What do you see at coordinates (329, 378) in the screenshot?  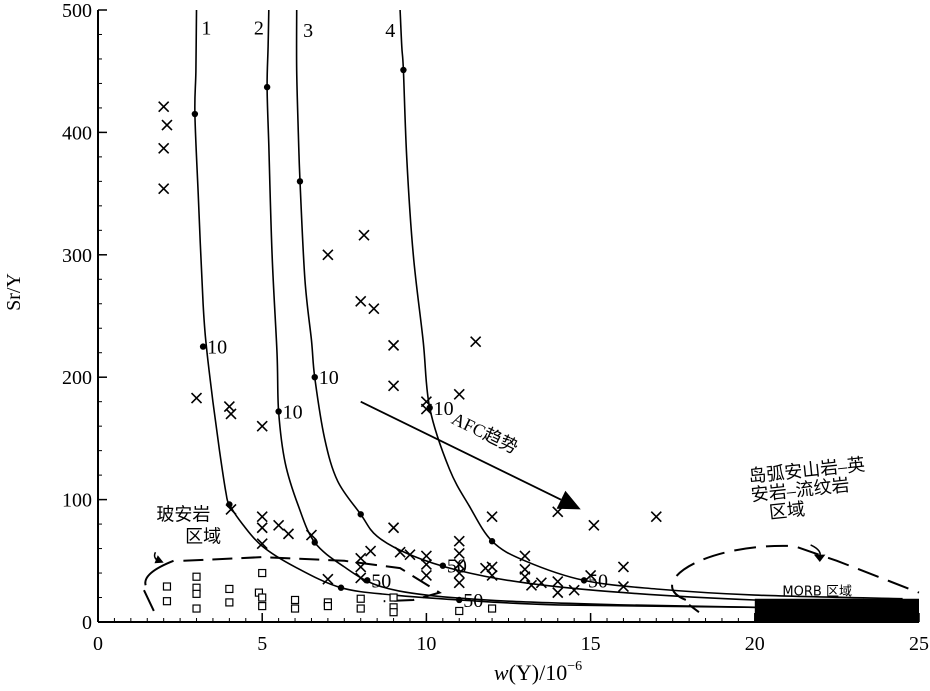 I see `curve-3-melt-label: 10` at bounding box center [329, 378].